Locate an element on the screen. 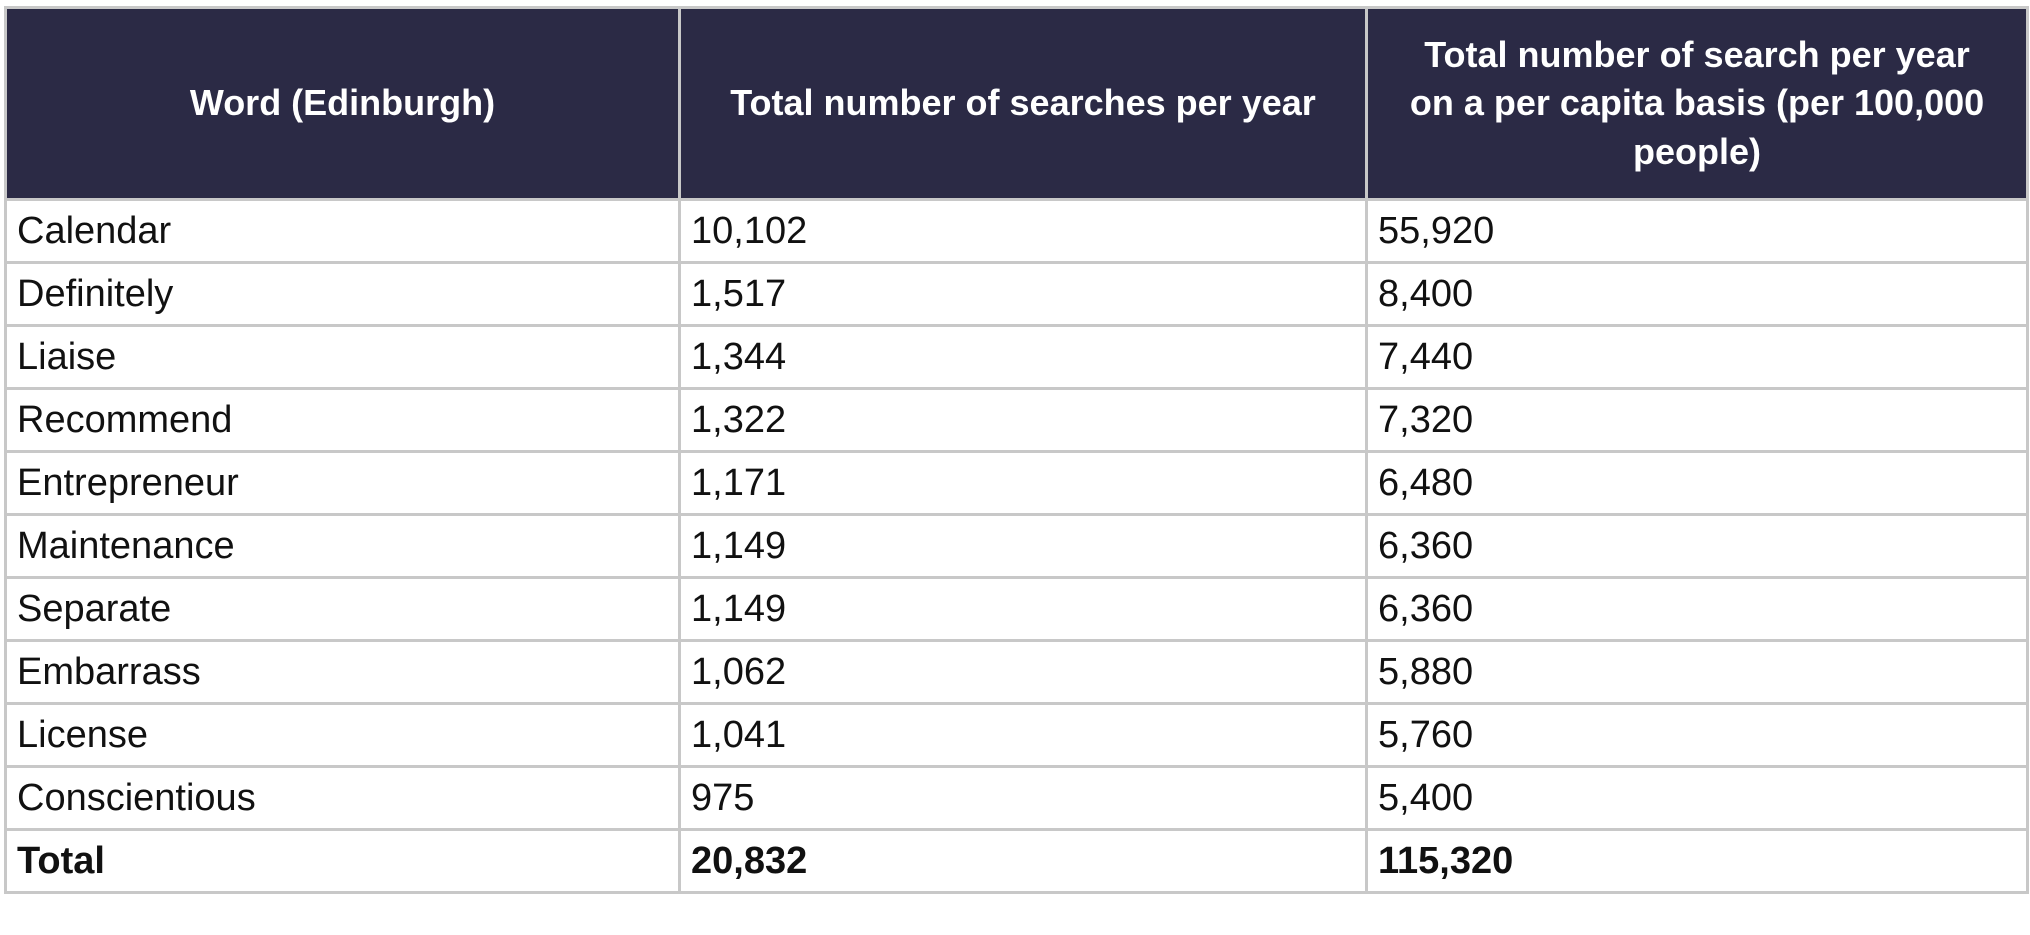  total-row: Total 20,832 115,320 is located at coordinates (1016, 861).